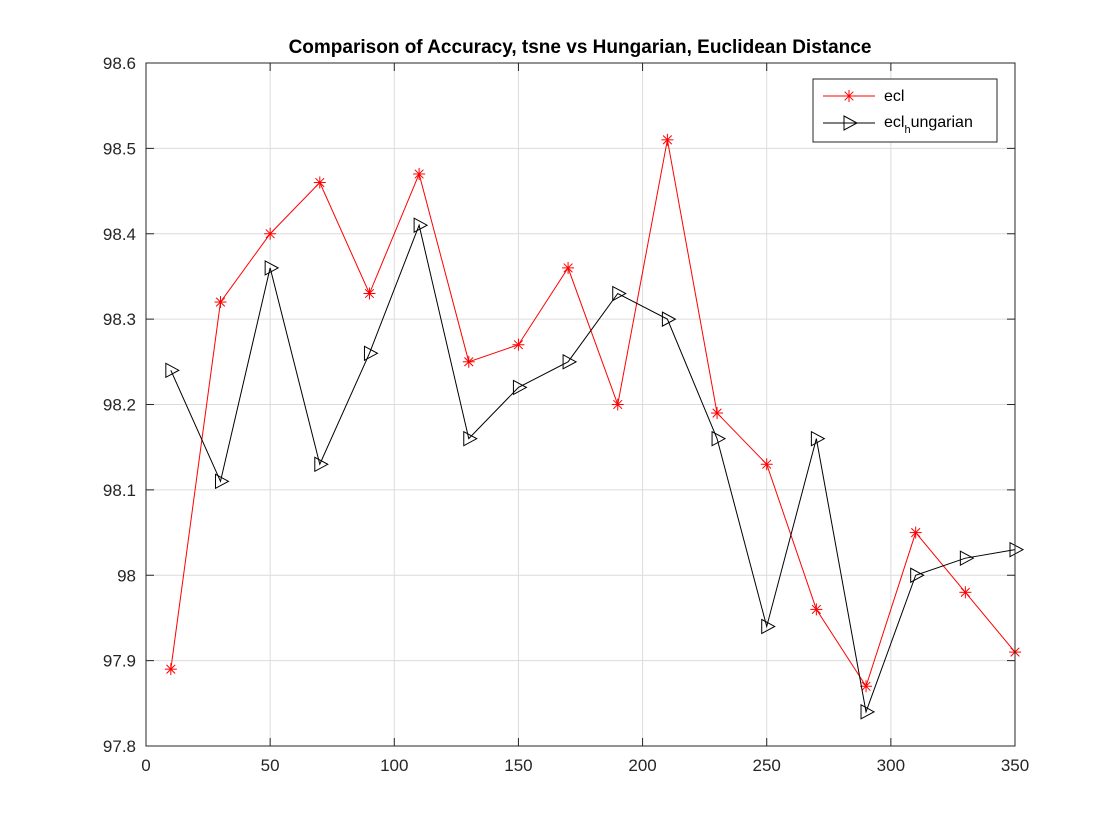 The width and height of the screenshot is (1120, 840). Describe the element at coordinates (119, 490) in the screenshot. I see `y-tick-label: 98.1` at that location.